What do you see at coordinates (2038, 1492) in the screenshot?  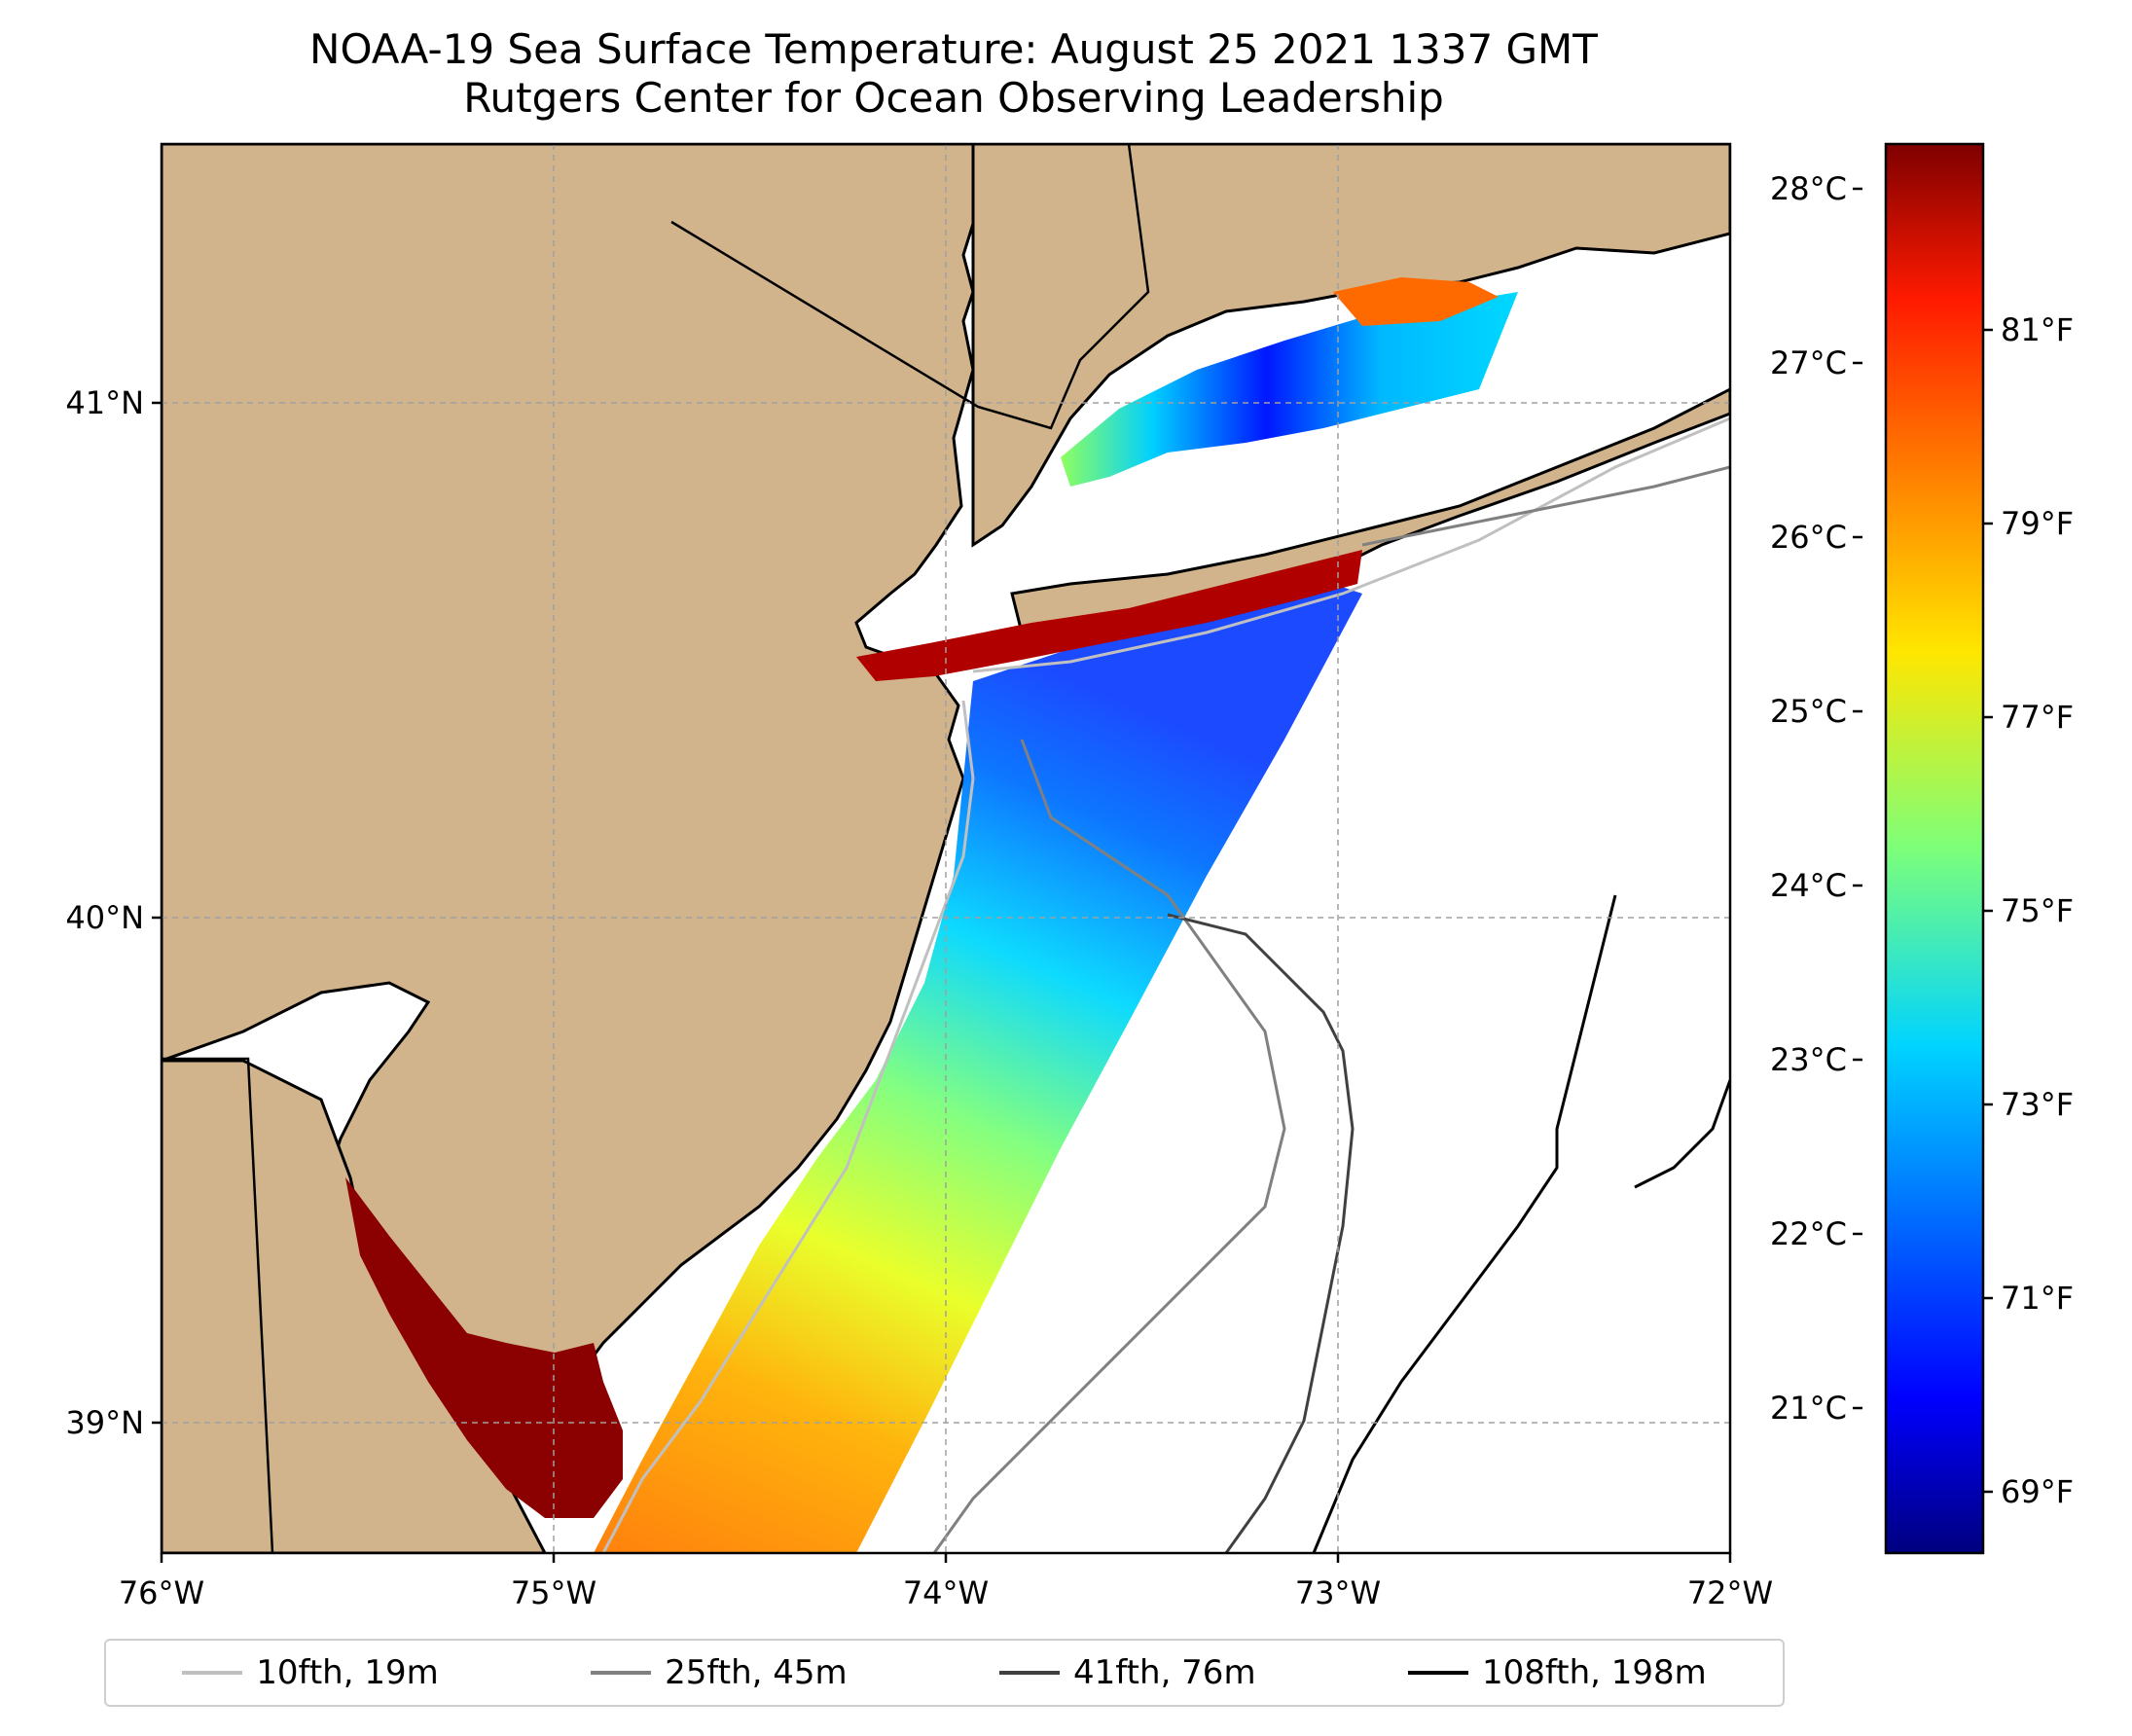 I see `fahrenheit-label: 69°F` at bounding box center [2038, 1492].